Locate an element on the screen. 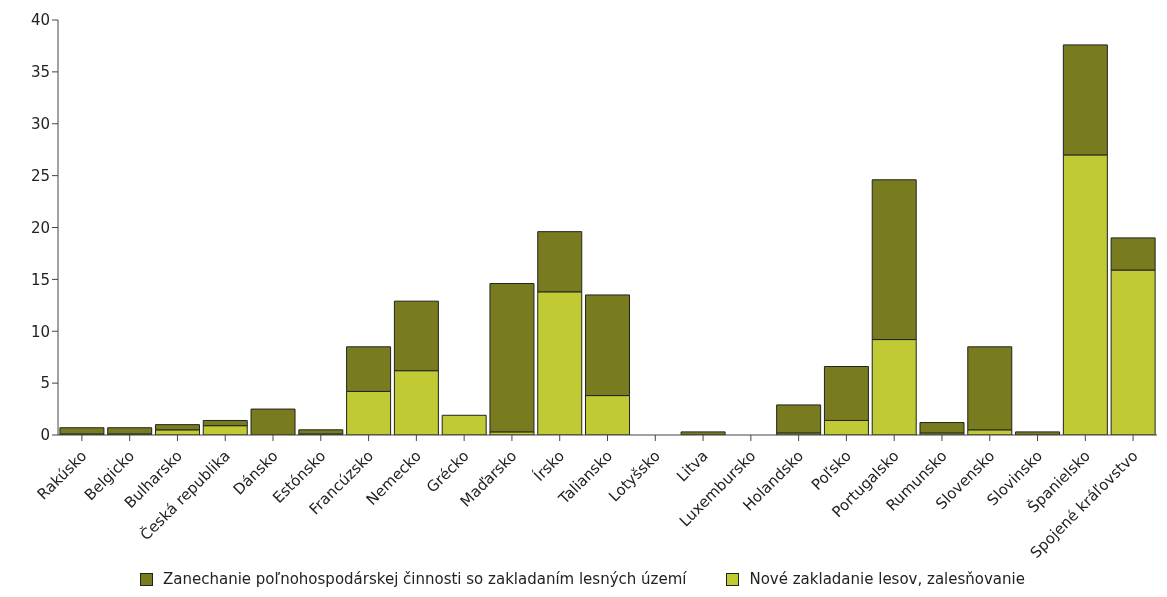 The image size is (1167, 597). legend-label: Zanechanie poľnohospodárskej činnosti so zakladaním lesných území is located at coordinates (425, 579).